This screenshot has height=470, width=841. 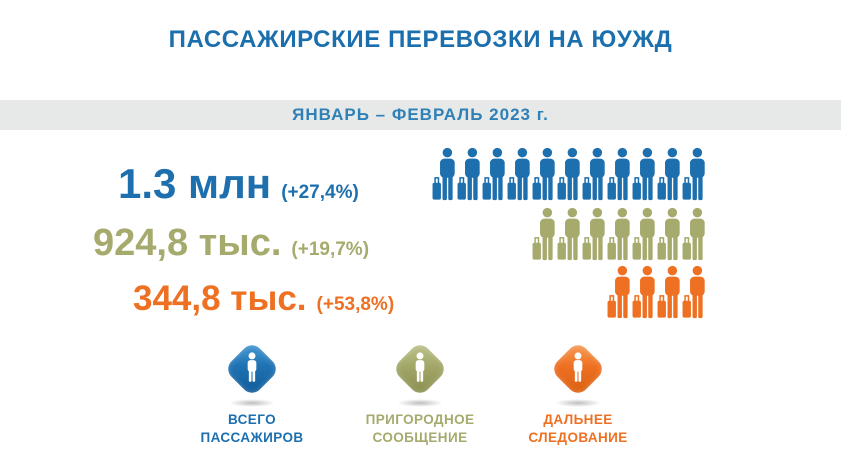 I want to click on stat-change-total: (+27,4%), so click(x=320, y=192).